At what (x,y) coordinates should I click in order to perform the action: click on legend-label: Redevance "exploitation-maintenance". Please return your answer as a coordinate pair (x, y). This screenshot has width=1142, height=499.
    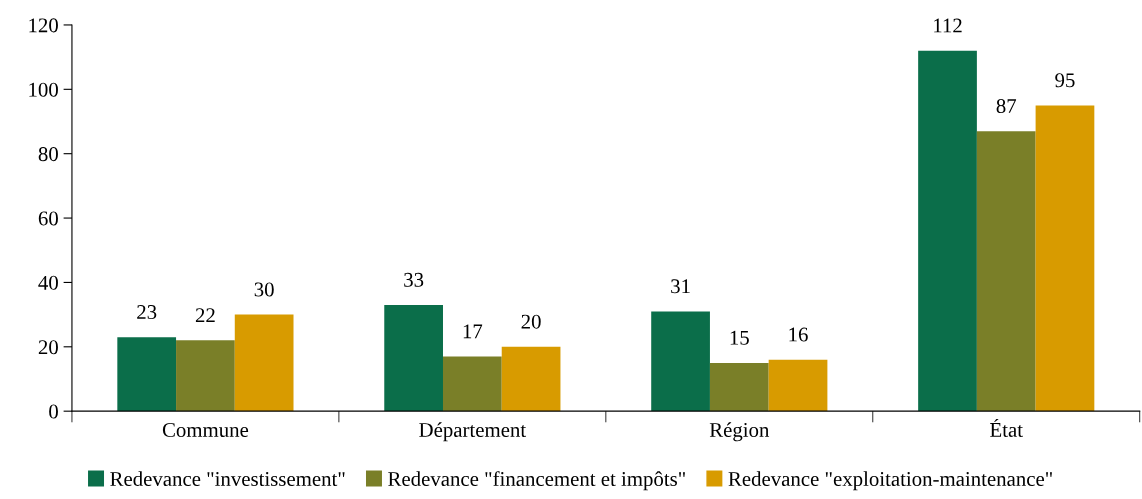
    Looking at the image, I should click on (890, 481).